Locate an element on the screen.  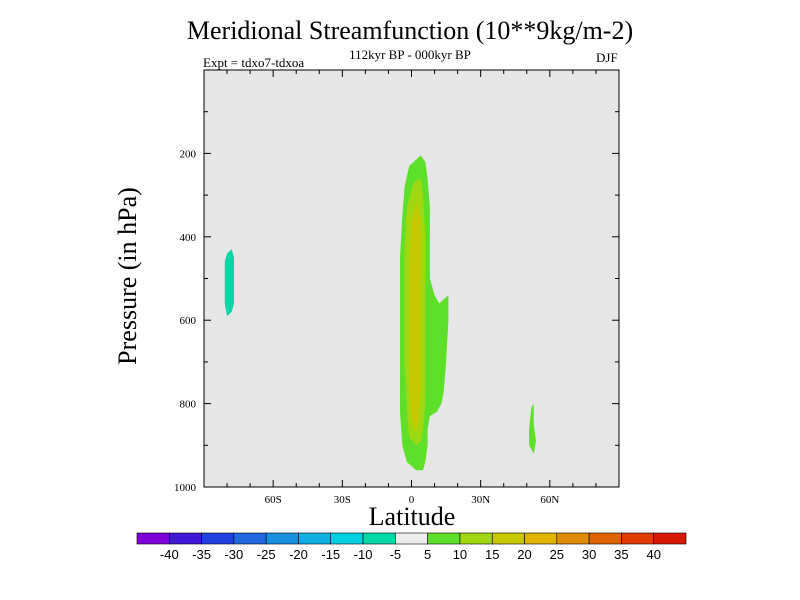
colorbar-label: 15 is located at coordinates (492, 554).